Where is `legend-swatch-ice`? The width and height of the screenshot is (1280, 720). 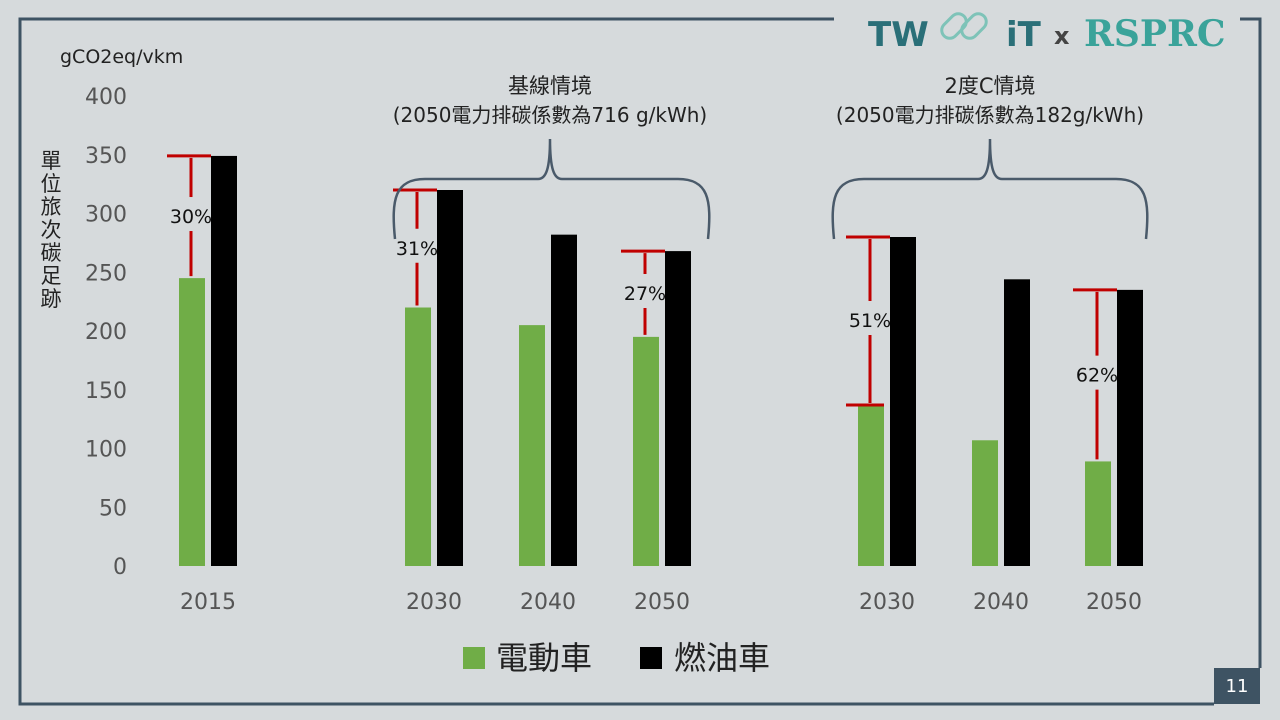
legend-swatch-ice is located at coordinates (651, 658).